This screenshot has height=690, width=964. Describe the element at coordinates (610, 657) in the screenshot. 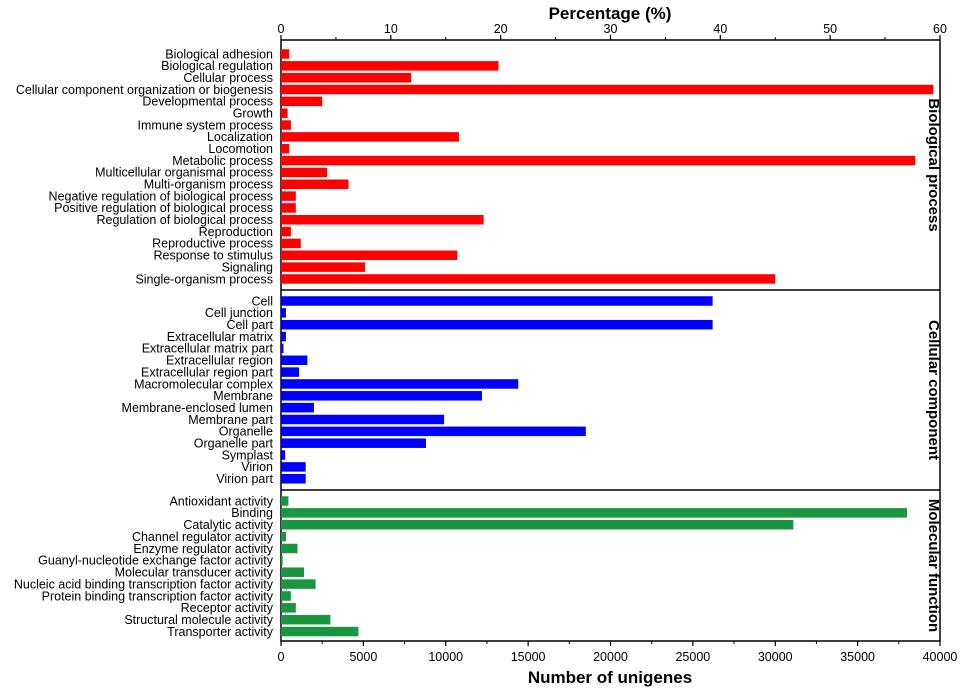

I see `bottom-tick-label: 20000` at that location.